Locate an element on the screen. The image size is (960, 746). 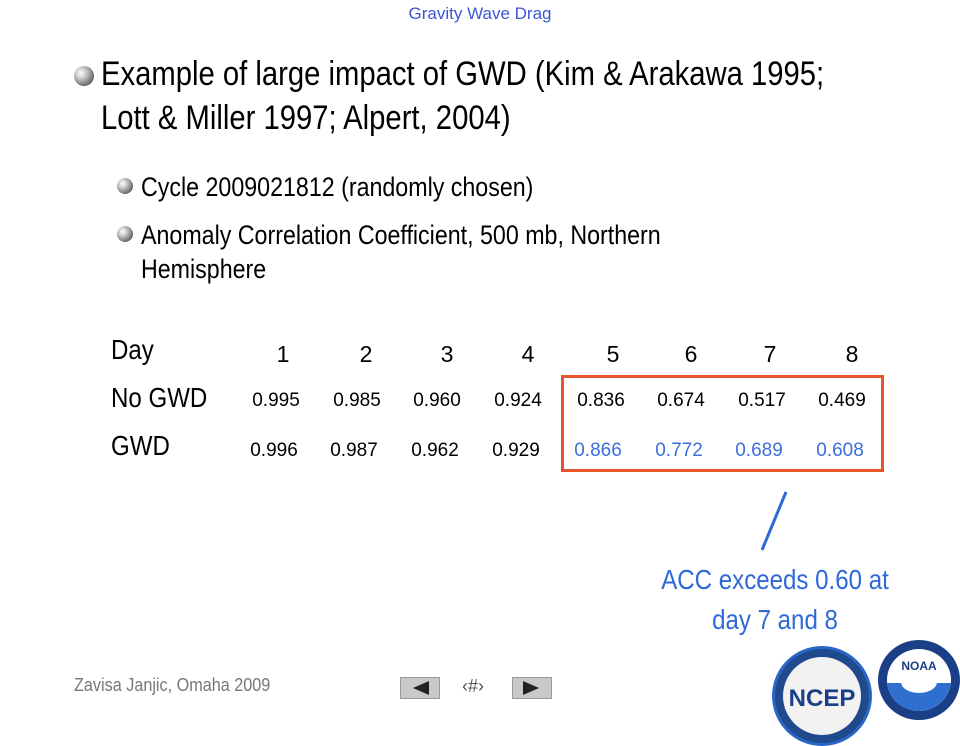
triangle-right-icon is located at coordinates (531, 688).